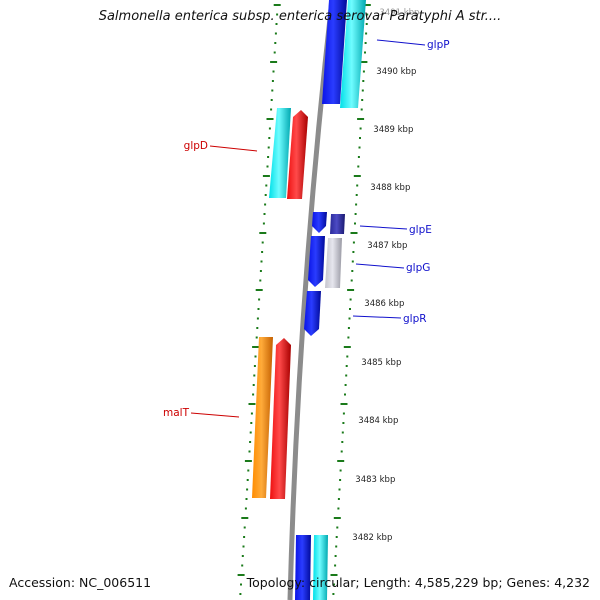 This screenshot has width=600, height=600. I want to click on gene-glpG-blue, so click(316, 261).